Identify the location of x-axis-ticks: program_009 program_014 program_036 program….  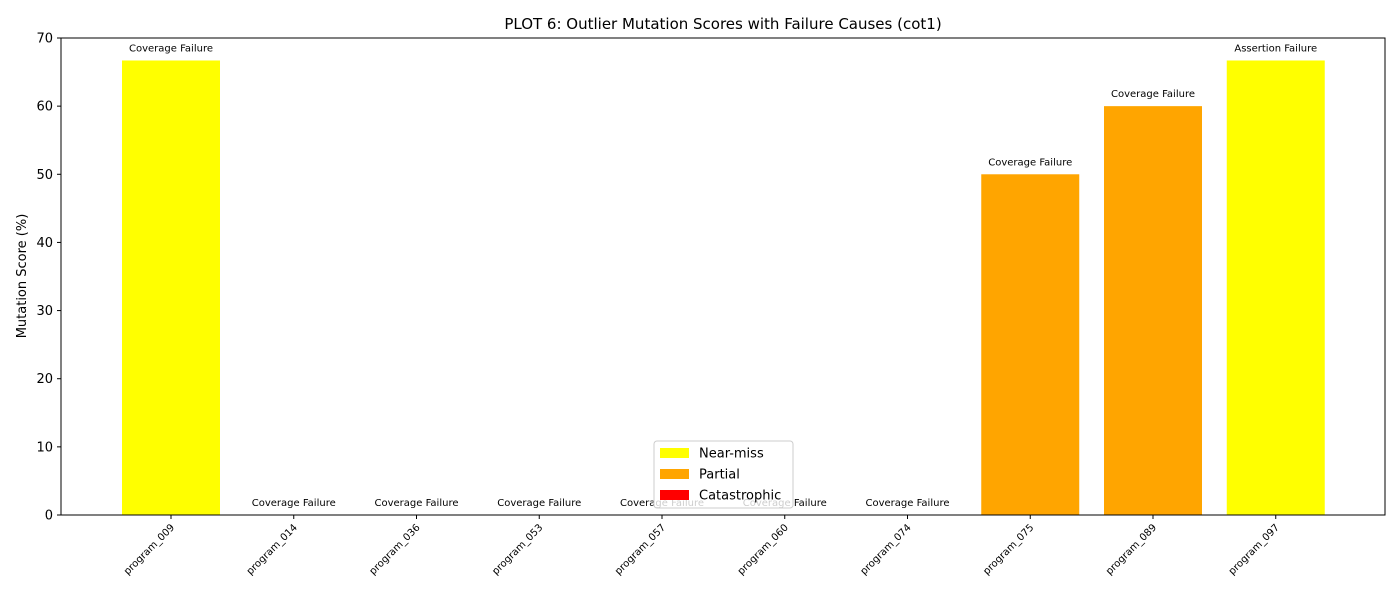
(702, 546).